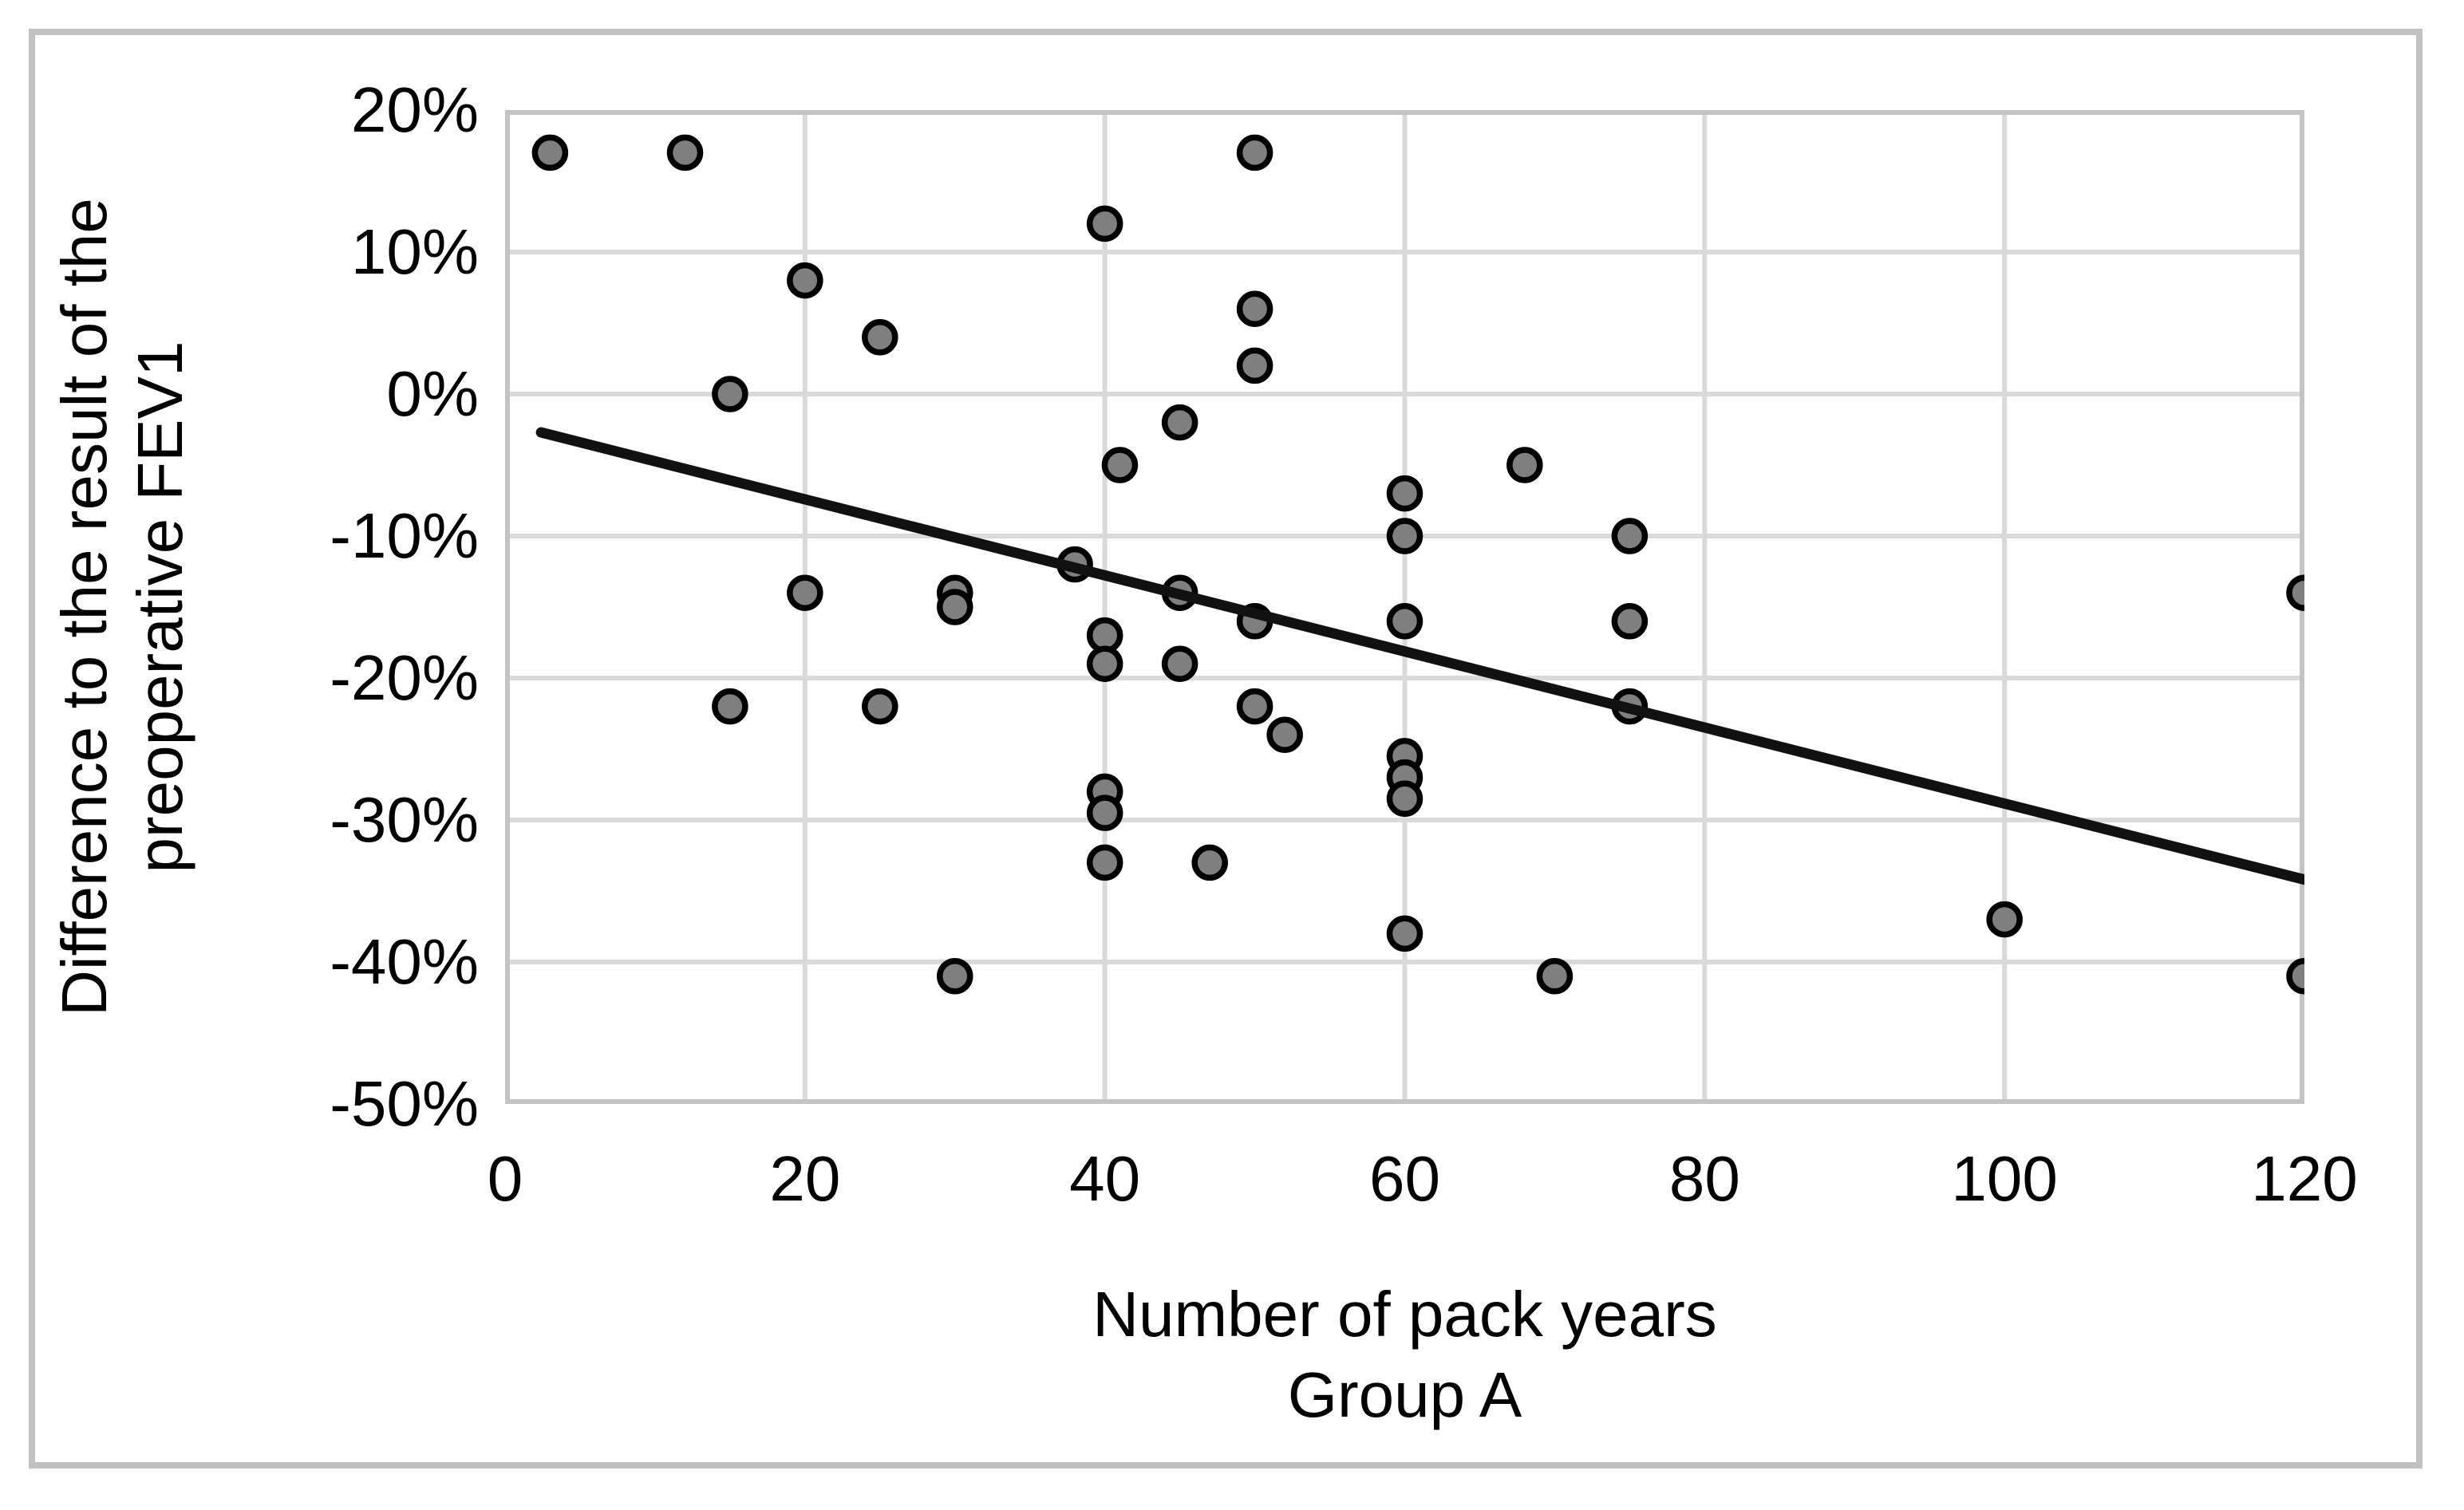 The height and width of the screenshot is (1510, 2464). What do you see at coordinates (1404, 1395) in the screenshot?
I see `x-axis-title-line2: Group A` at bounding box center [1404, 1395].